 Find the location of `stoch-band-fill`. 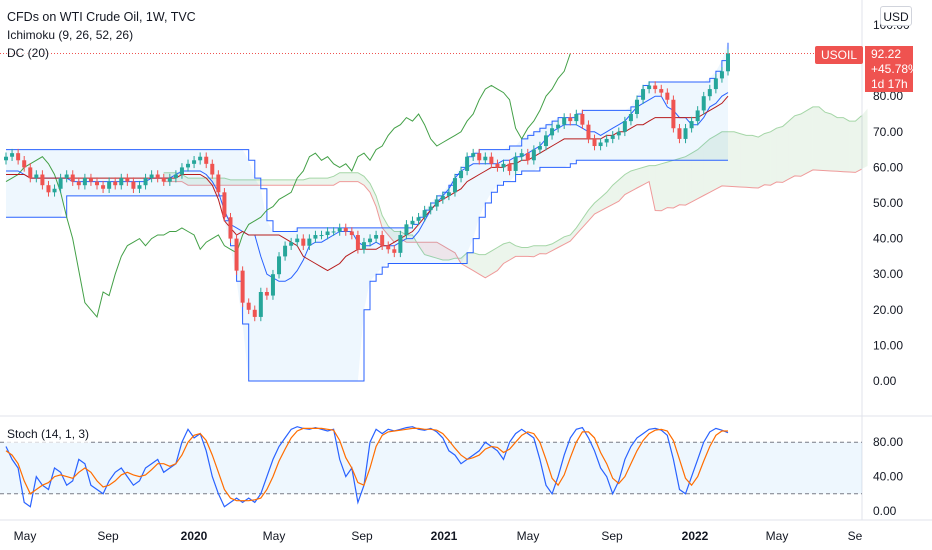

stoch-band-fill is located at coordinates (431, 468).